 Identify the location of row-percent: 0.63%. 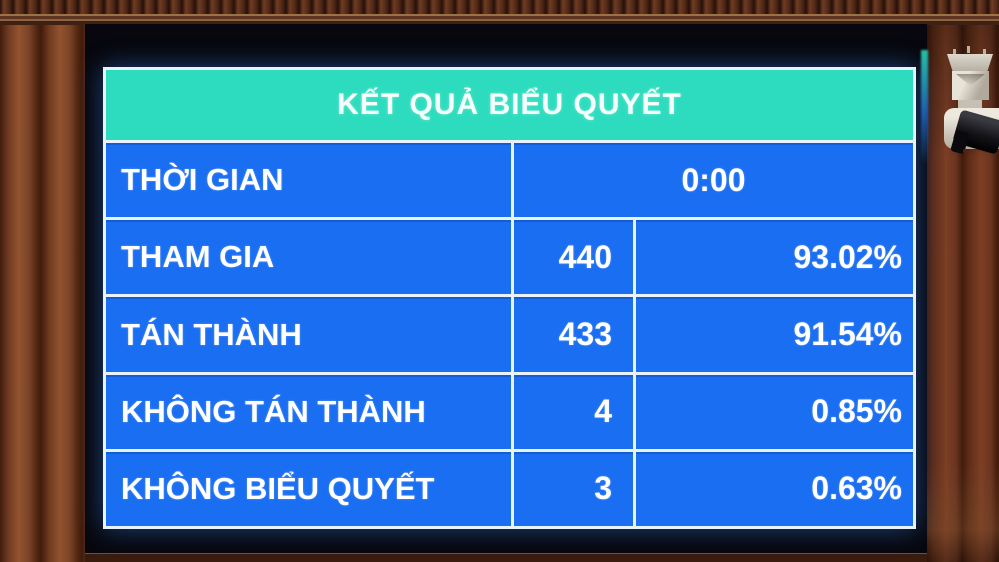
(773, 489).